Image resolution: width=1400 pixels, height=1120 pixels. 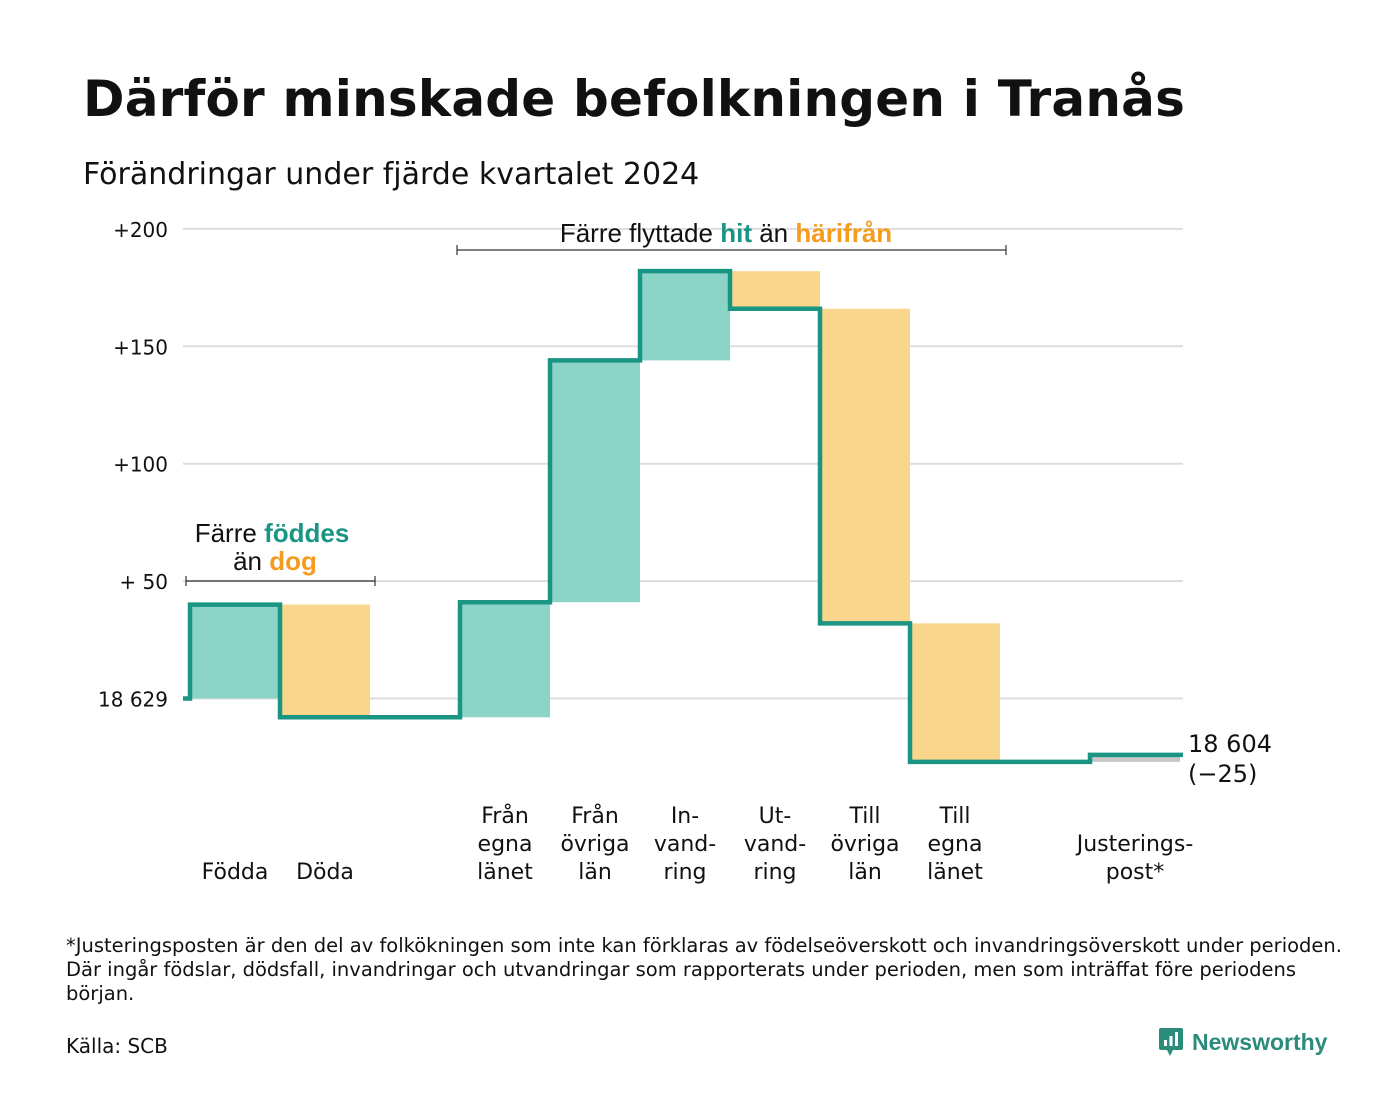 I want to click on brand-logo: Newsworthy, so click(x=1242, y=1042).